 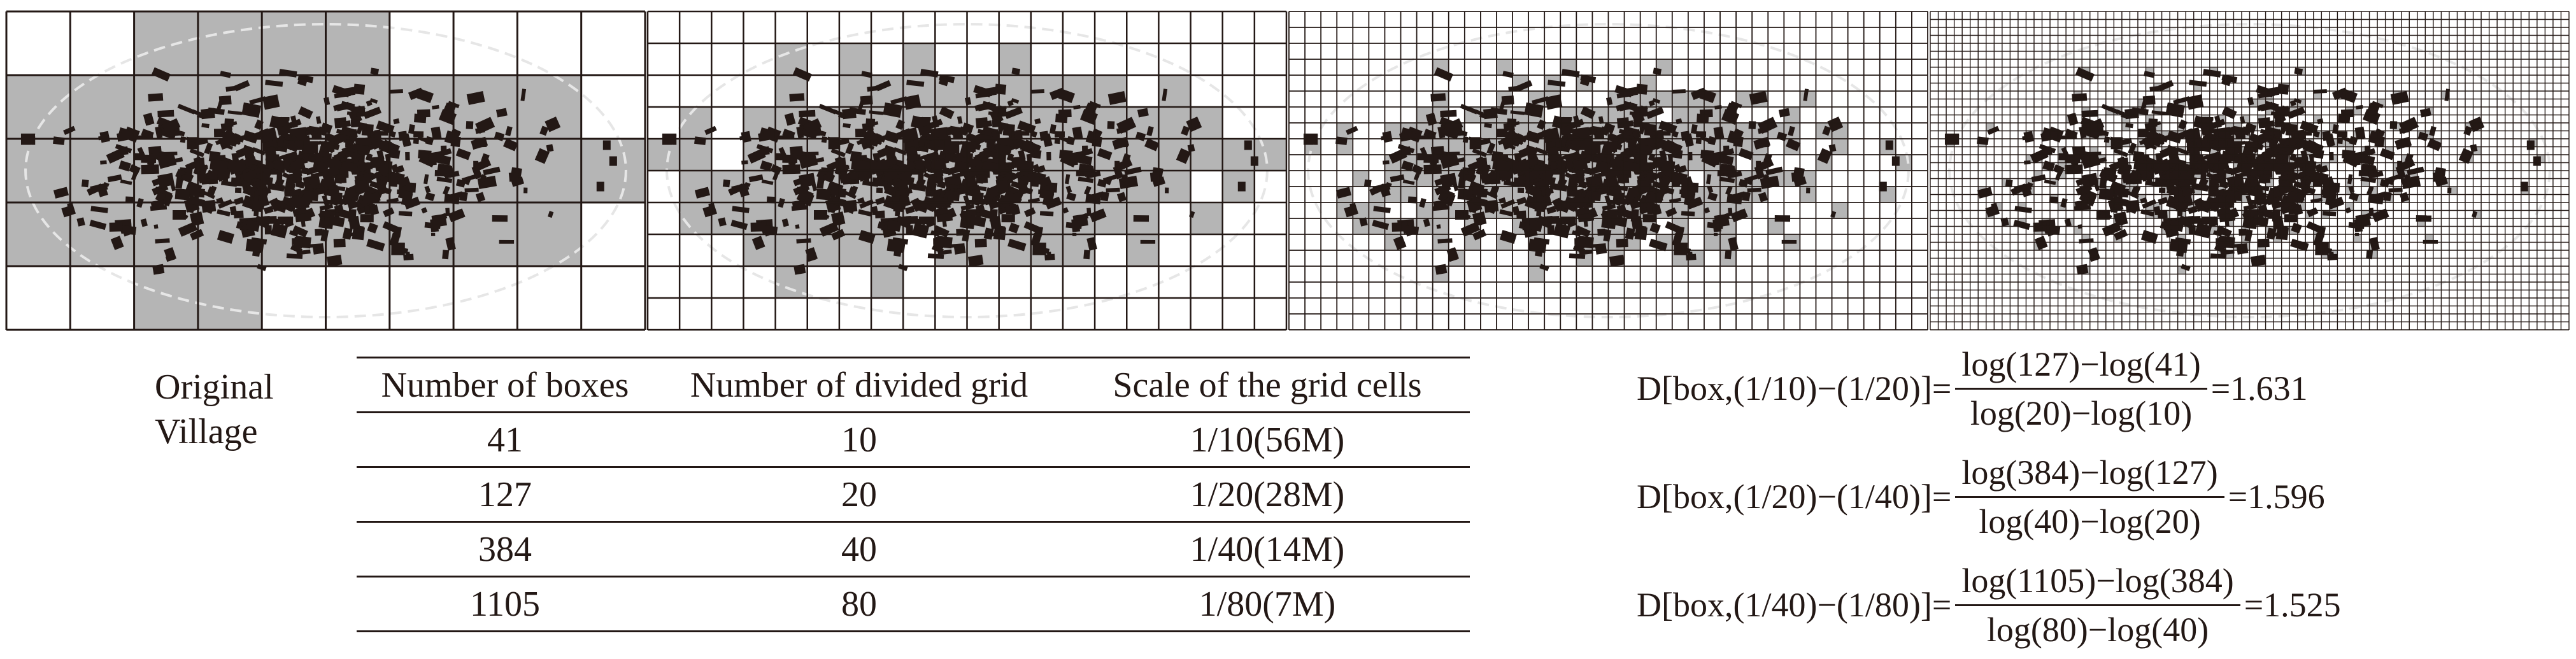 What do you see at coordinates (2097, 605) in the screenshot?
I see `formula-fraction: log(1105)−log(384) log(80)−log(40)` at bounding box center [2097, 605].